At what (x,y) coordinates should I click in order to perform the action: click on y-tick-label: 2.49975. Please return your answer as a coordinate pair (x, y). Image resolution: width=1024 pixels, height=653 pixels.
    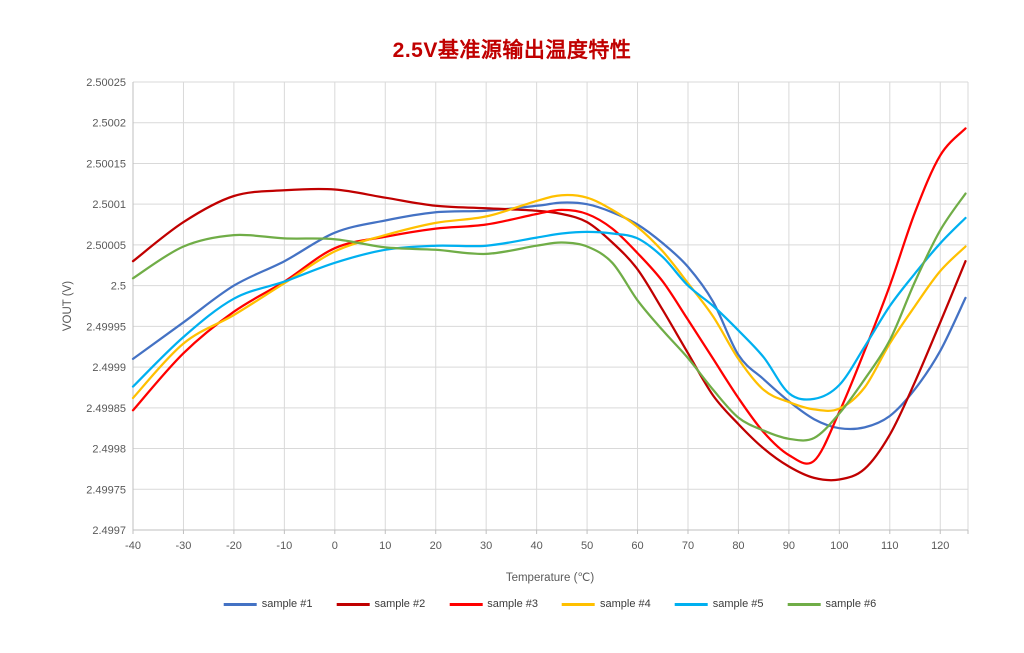
    Looking at the image, I should click on (106, 490).